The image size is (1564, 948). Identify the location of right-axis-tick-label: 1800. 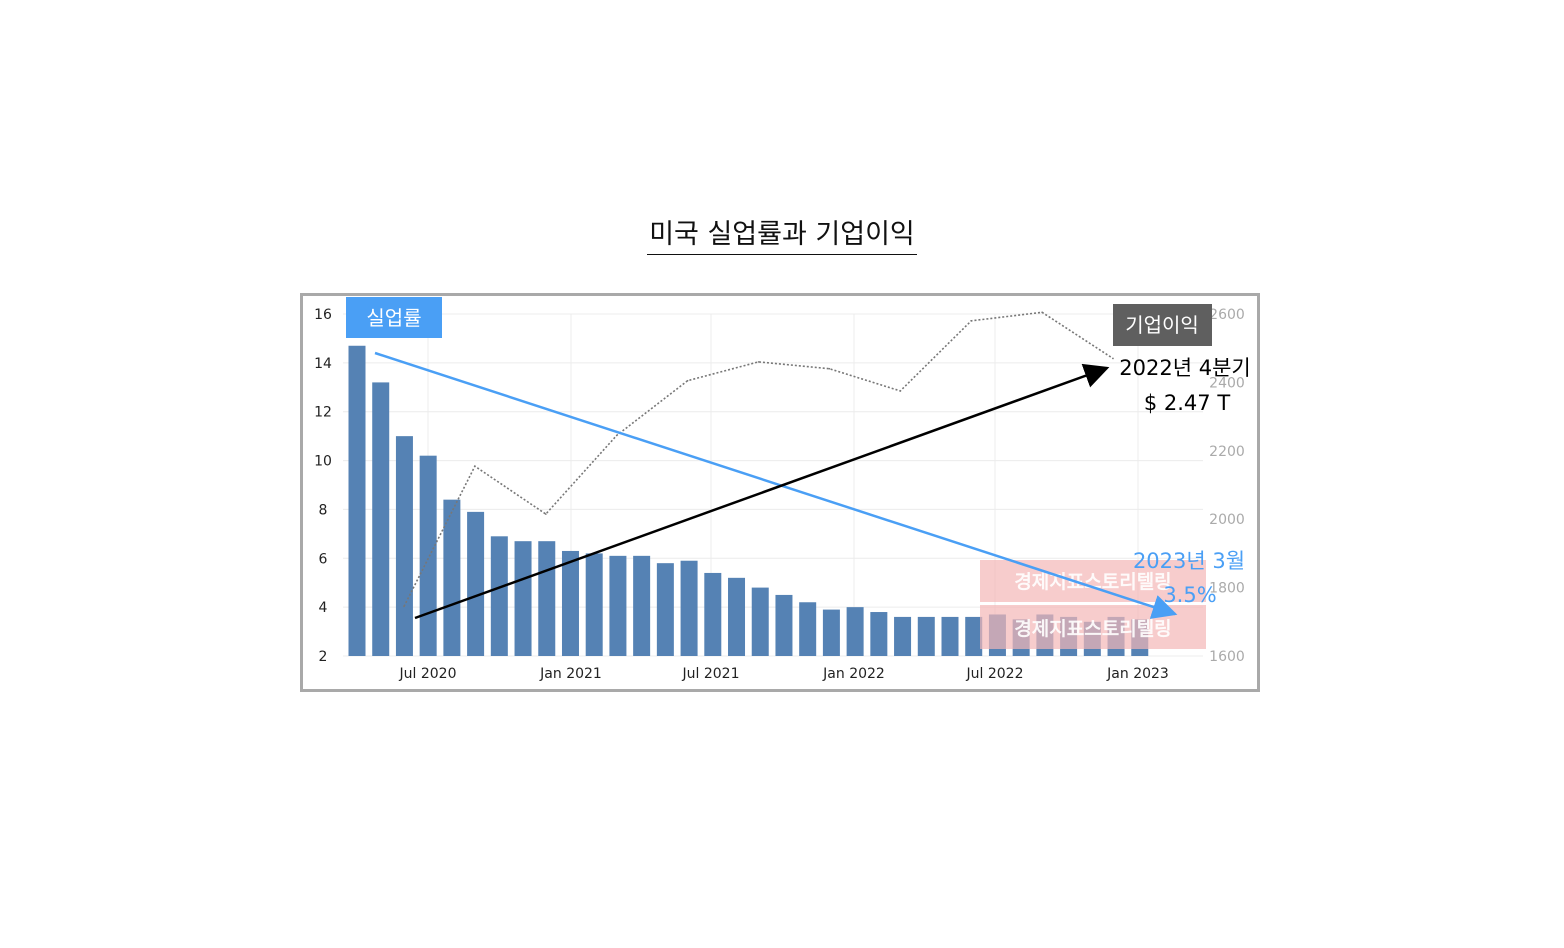
(1227, 589).